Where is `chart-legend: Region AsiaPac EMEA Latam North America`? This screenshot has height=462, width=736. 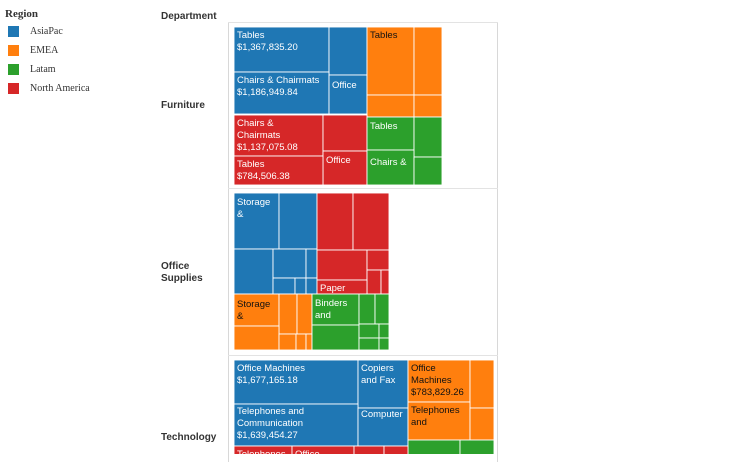
chart-legend: Region AsiaPac EMEA Latam North America is located at coordinates (47, 53).